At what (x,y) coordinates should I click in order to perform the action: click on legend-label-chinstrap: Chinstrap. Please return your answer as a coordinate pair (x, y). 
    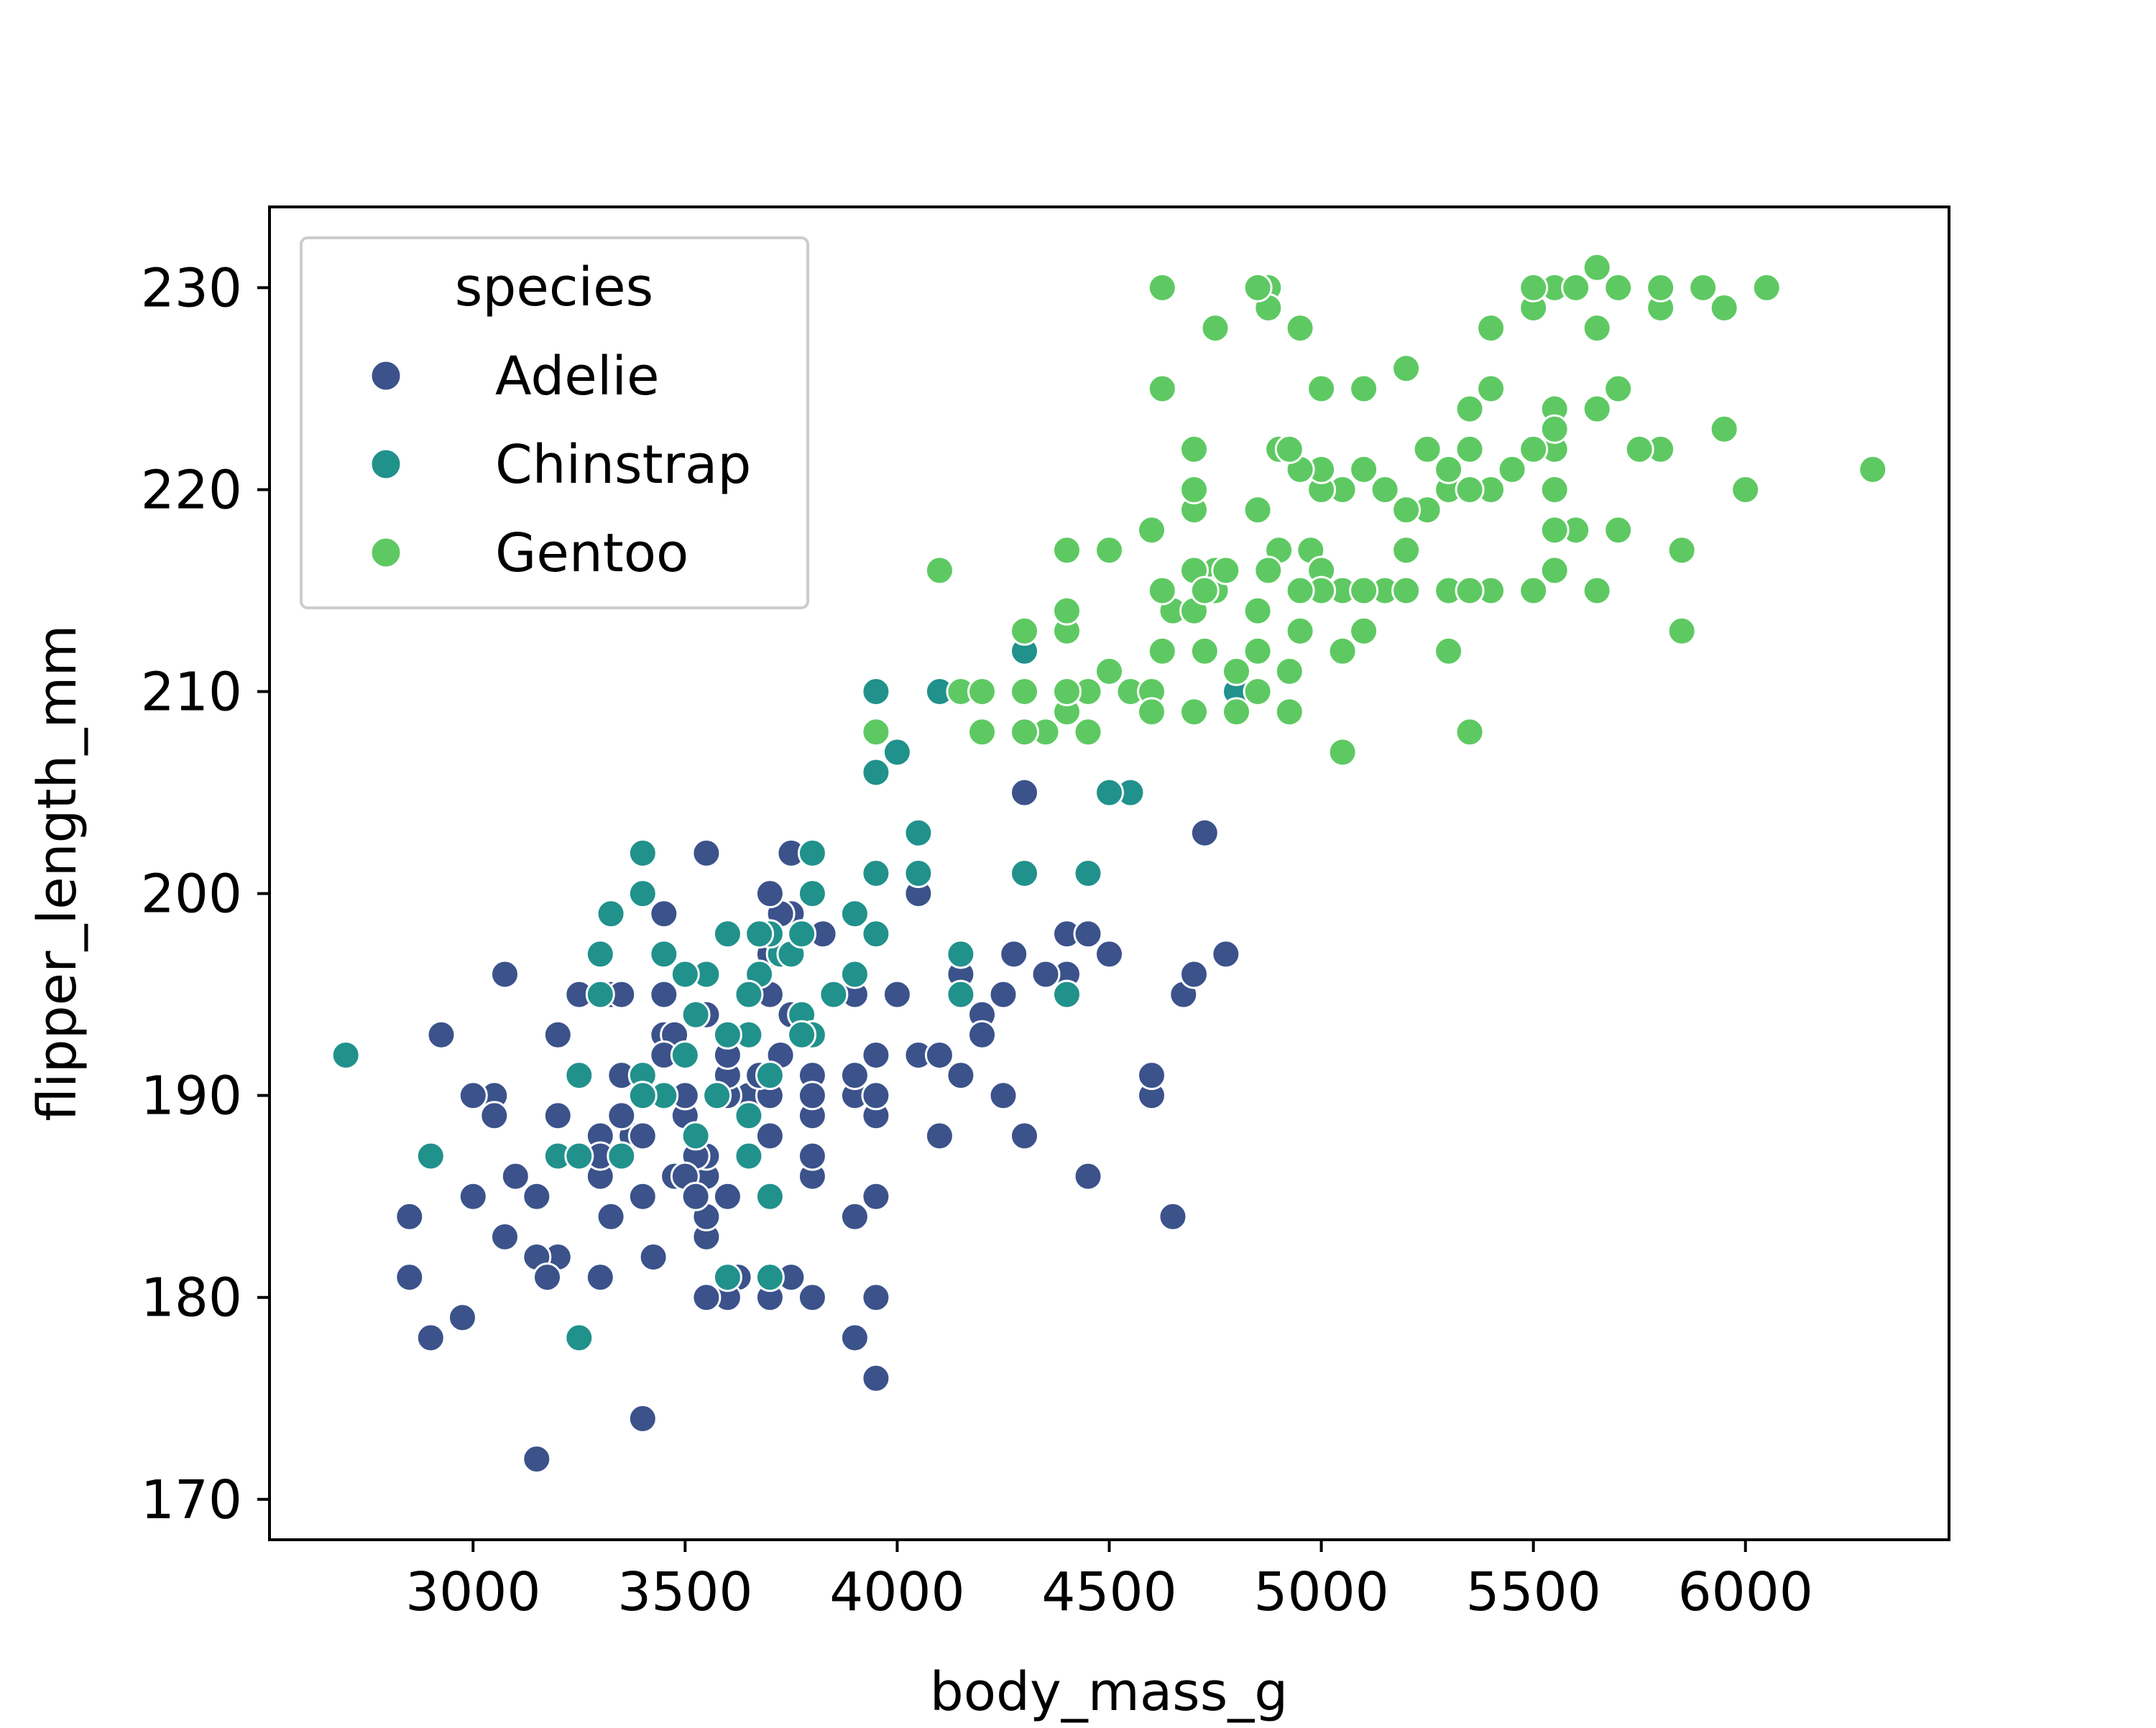
    Looking at the image, I should click on (623, 465).